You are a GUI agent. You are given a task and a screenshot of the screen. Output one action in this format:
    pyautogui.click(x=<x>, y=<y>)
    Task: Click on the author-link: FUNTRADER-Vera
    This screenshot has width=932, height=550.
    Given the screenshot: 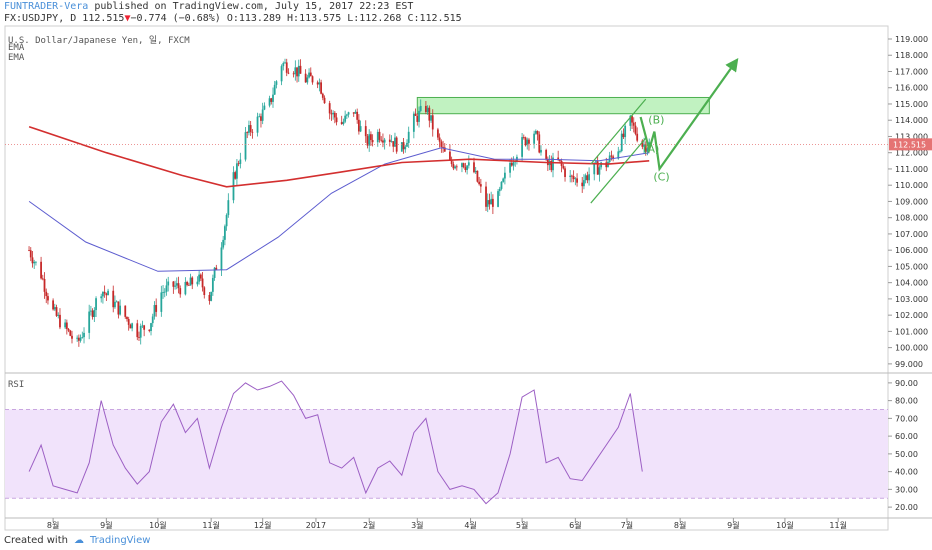 What is the action you would take?
    pyautogui.click(x=46, y=6)
    